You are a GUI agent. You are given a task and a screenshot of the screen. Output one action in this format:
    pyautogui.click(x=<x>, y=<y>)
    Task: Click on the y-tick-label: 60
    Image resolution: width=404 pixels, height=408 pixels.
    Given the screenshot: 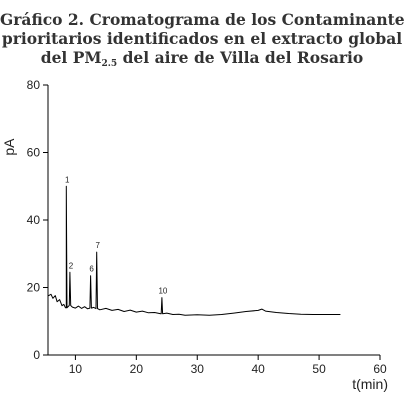 What is the action you would take?
    pyautogui.click(x=34, y=153)
    